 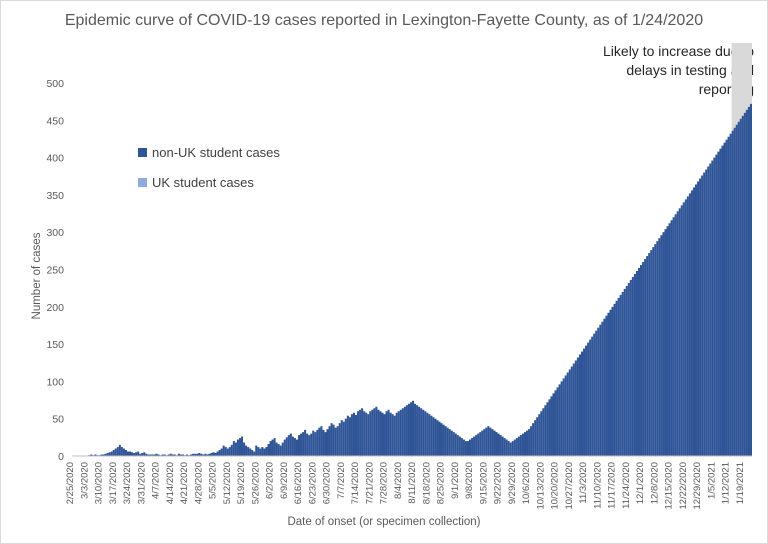 What do you see at coordinates (327, 483) in the screenshot?
I see `x-tick-label: 6/30/2020` at bounding box center [327, 483].